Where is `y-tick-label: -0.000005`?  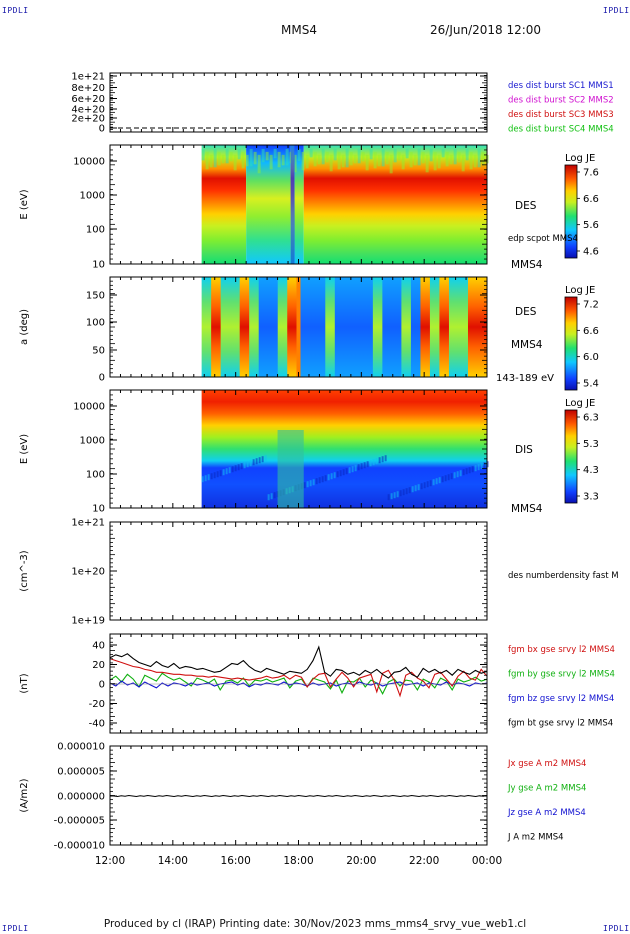
y-tick-label: -0.000005 is located at coordinates (79, 821).